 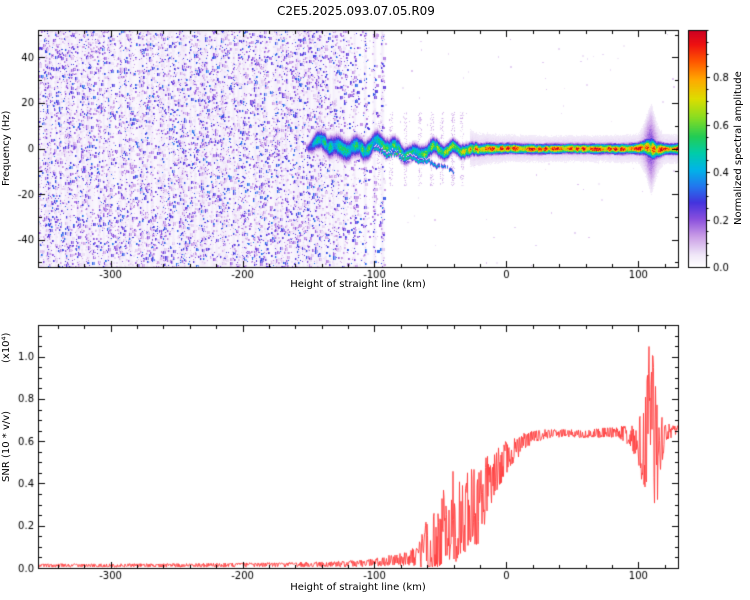 What do you see at coordinates (6, 148) in the screenshot?
I see `frequency-axis-label: Frequency (Hz)` at bounding box center [6, 148].